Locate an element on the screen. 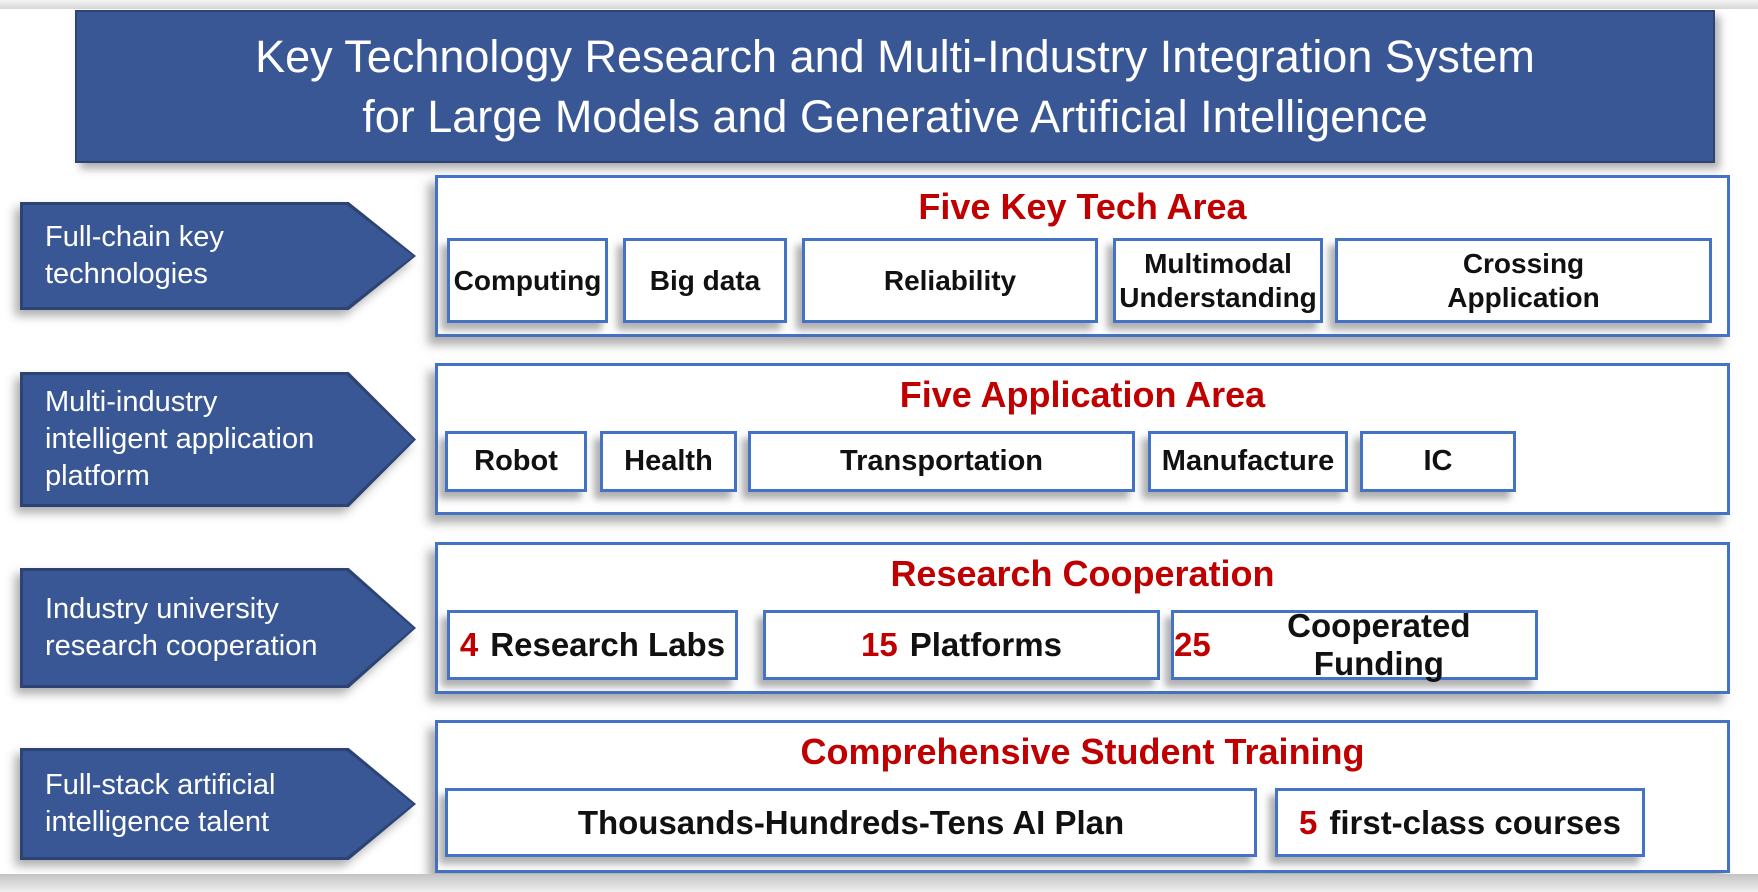 Image resolution: width=1758 pixels, height=892 pixels. arrow-shape: Industry university research cooperation is located at coordinates (218, 628).